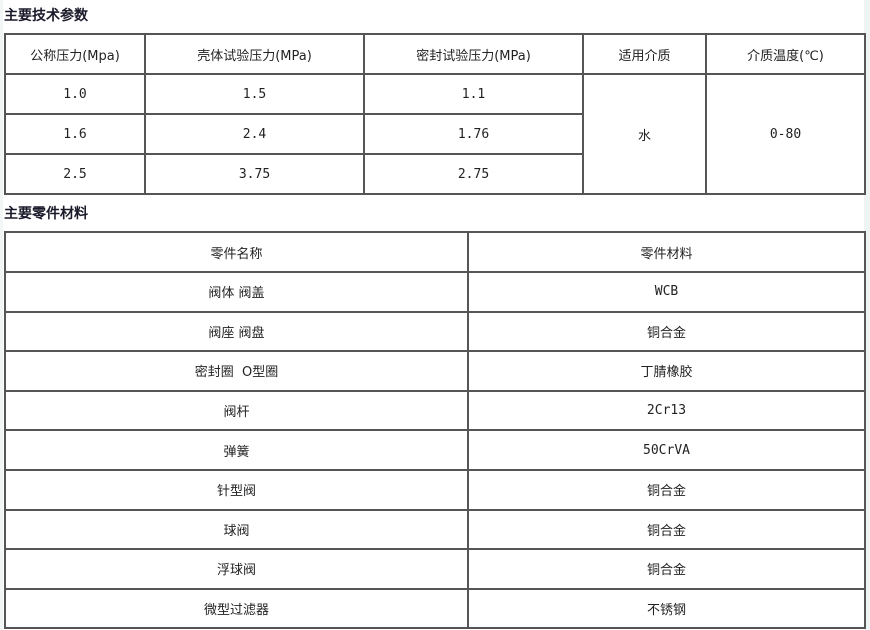 This screenshot has width=870, height=630. I want to click on part-material-cell: 丁腈橡胶, so click(666, 371).